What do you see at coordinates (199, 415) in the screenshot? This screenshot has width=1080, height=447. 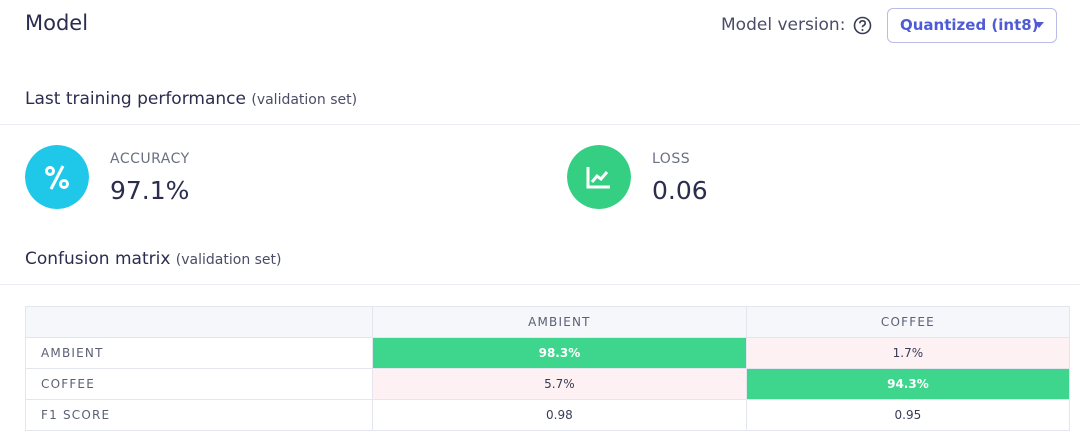 I see `row-header: F1 SCORE` at bounding box center [199, 415].